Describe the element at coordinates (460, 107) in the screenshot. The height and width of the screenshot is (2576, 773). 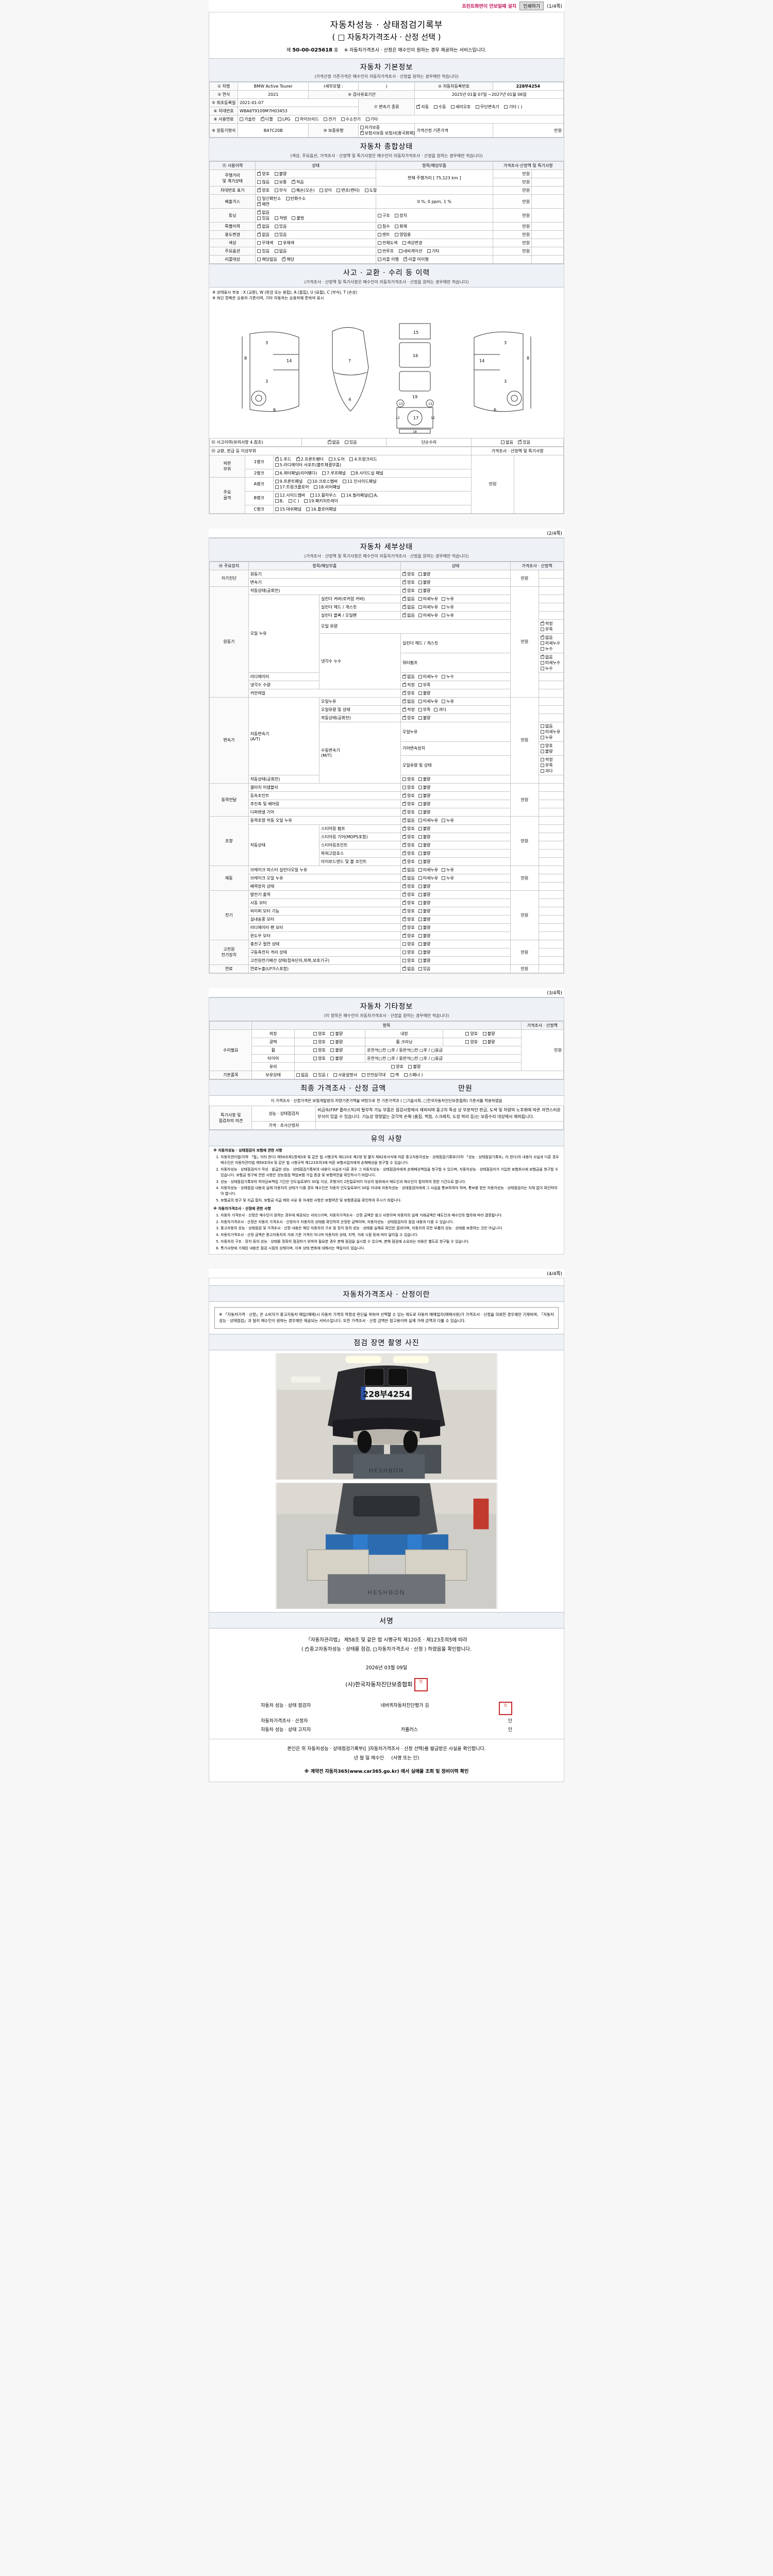
I see `option-semiauto: 세미오토` at that location.